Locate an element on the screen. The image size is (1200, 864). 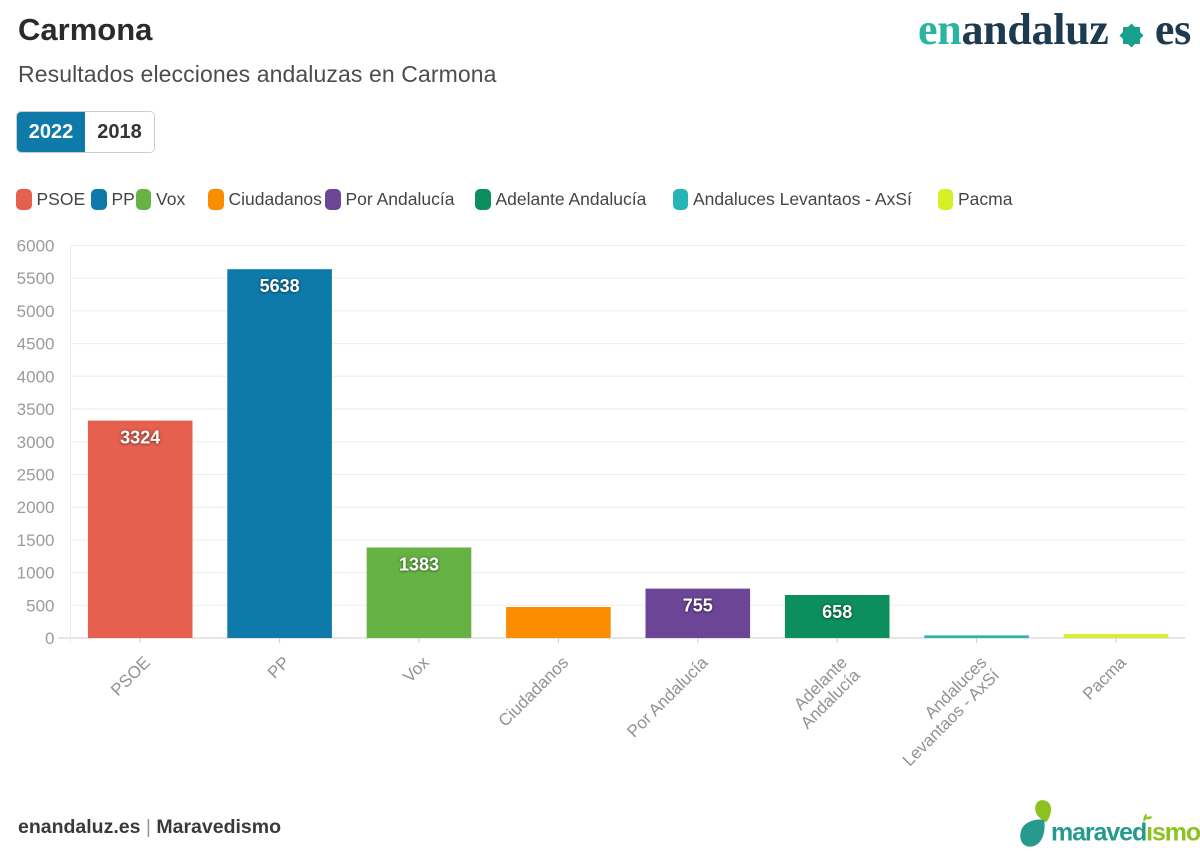
svg-text: 1000 is located at coordinates (36, 573).